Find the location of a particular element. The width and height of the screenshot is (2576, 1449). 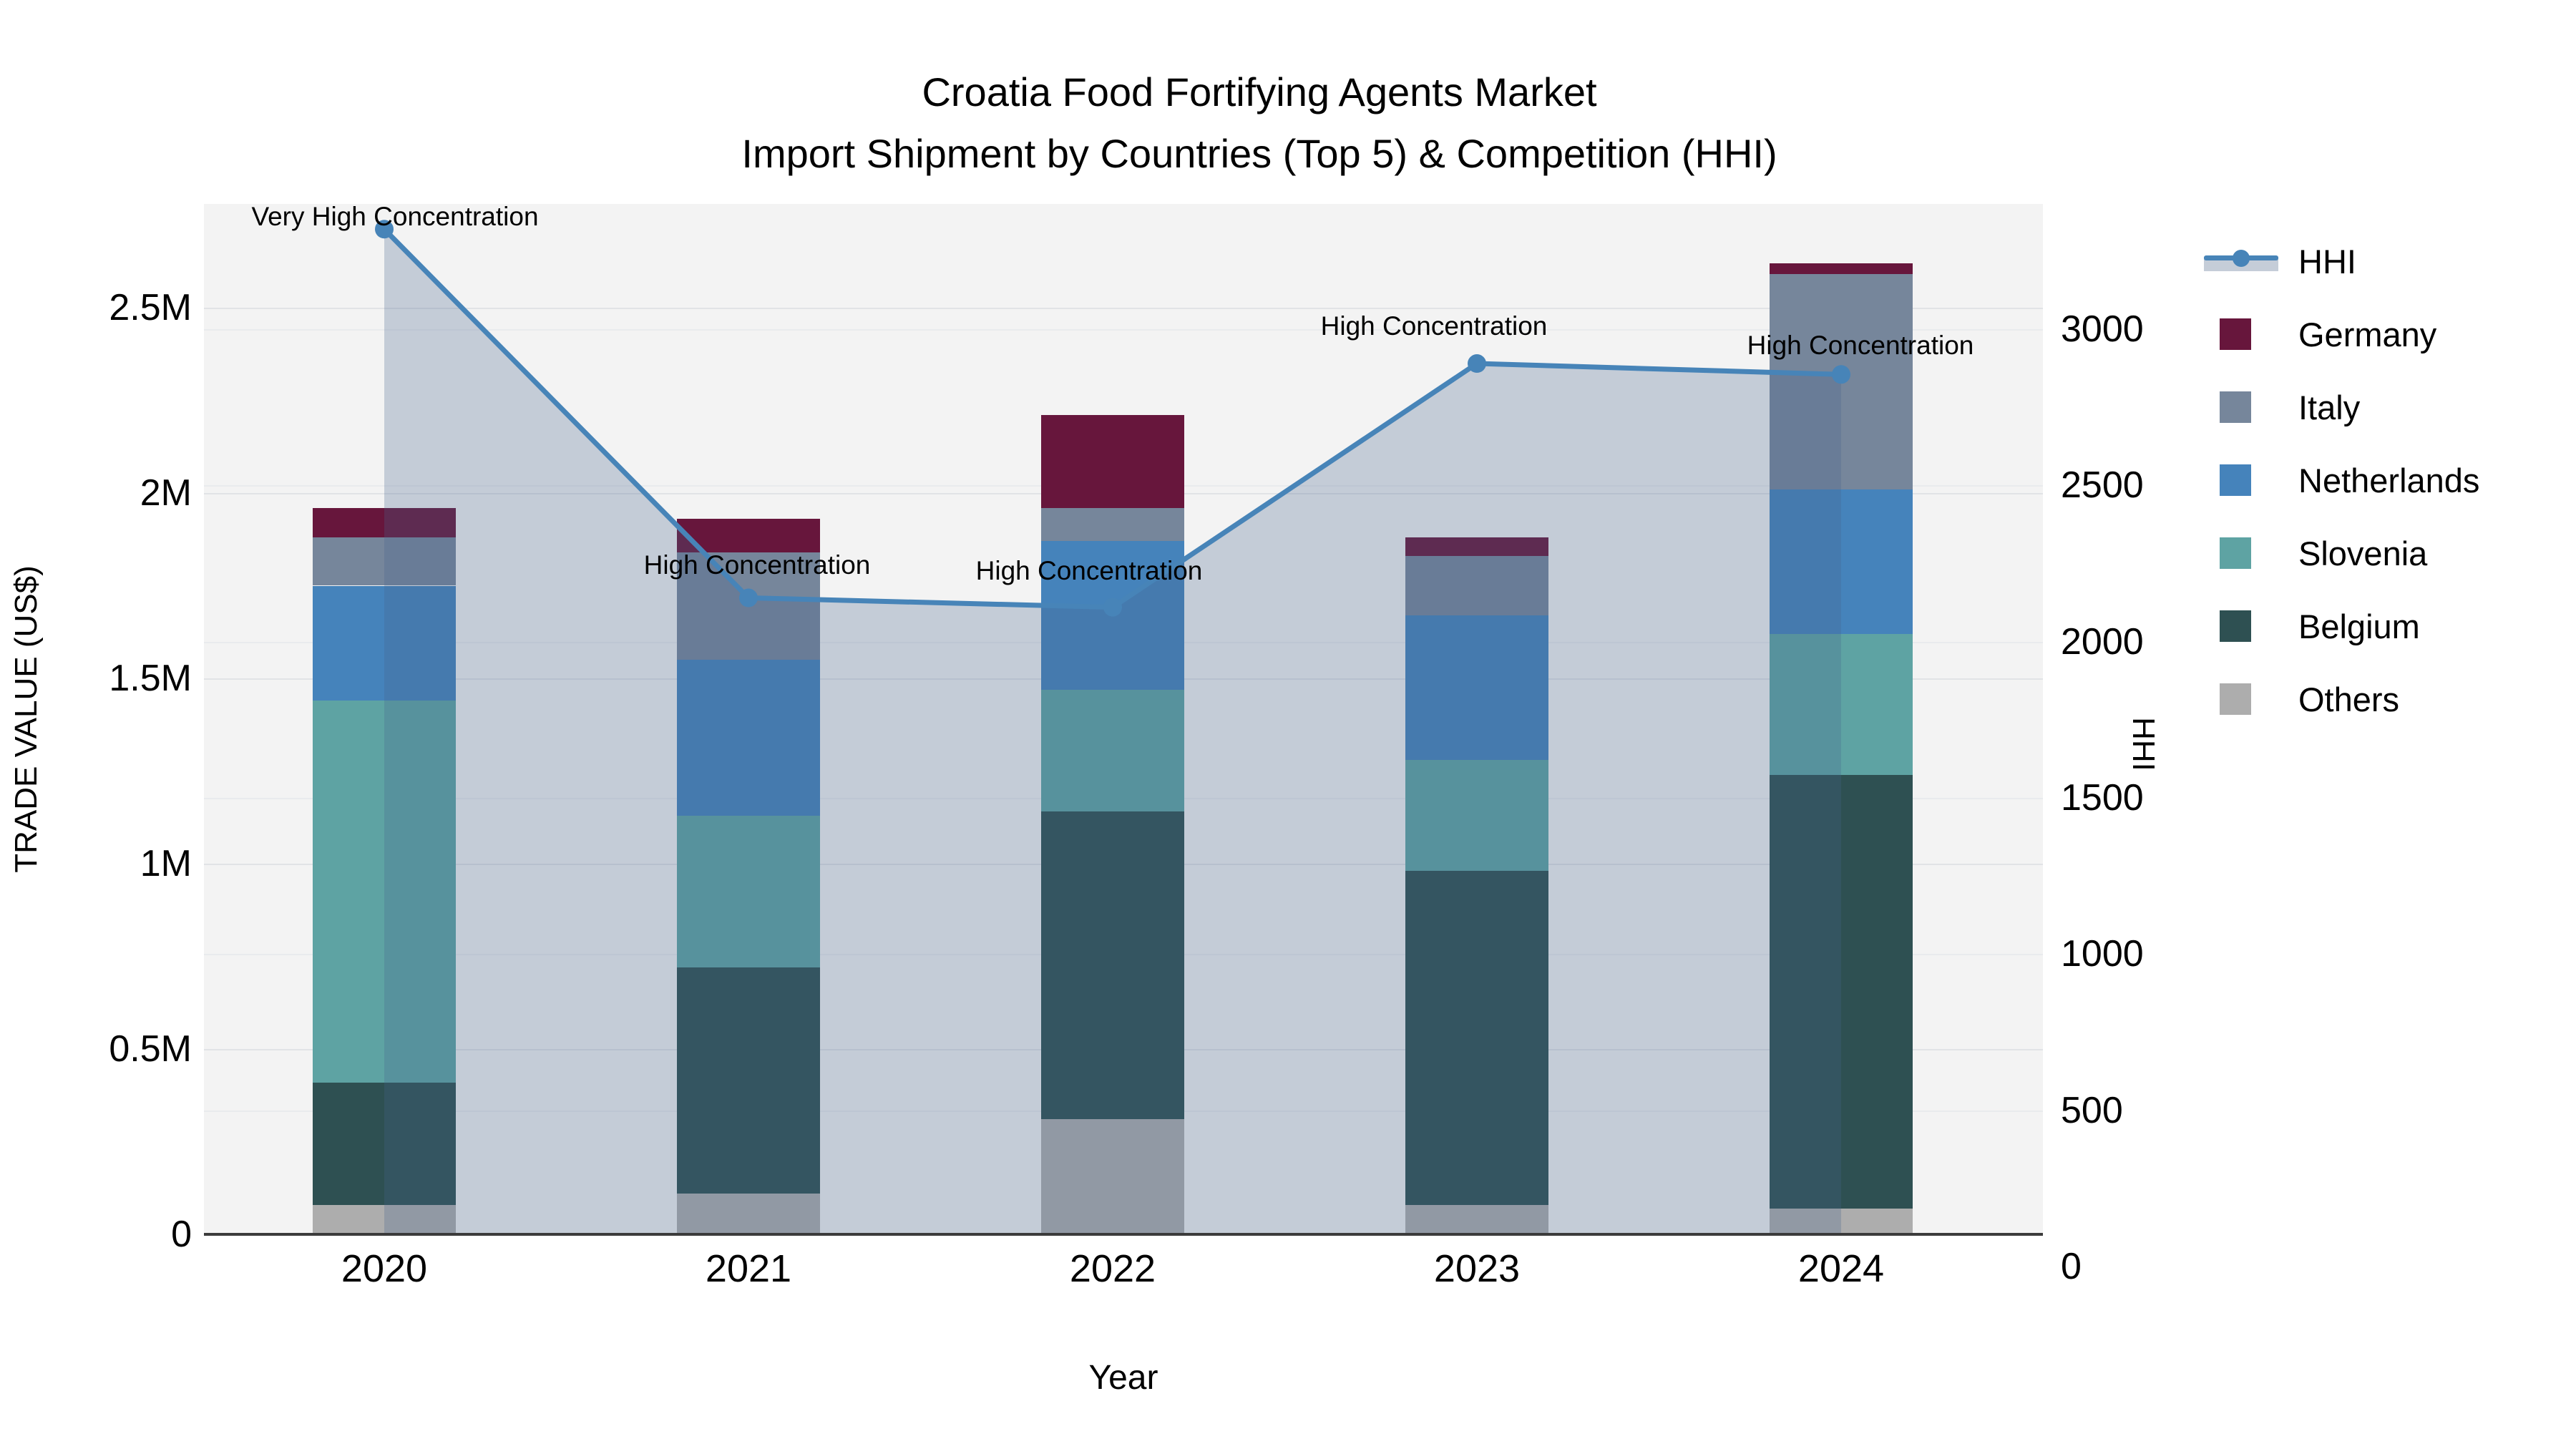

legend-item-italy: Italy is located at coordinates (2341, 407).